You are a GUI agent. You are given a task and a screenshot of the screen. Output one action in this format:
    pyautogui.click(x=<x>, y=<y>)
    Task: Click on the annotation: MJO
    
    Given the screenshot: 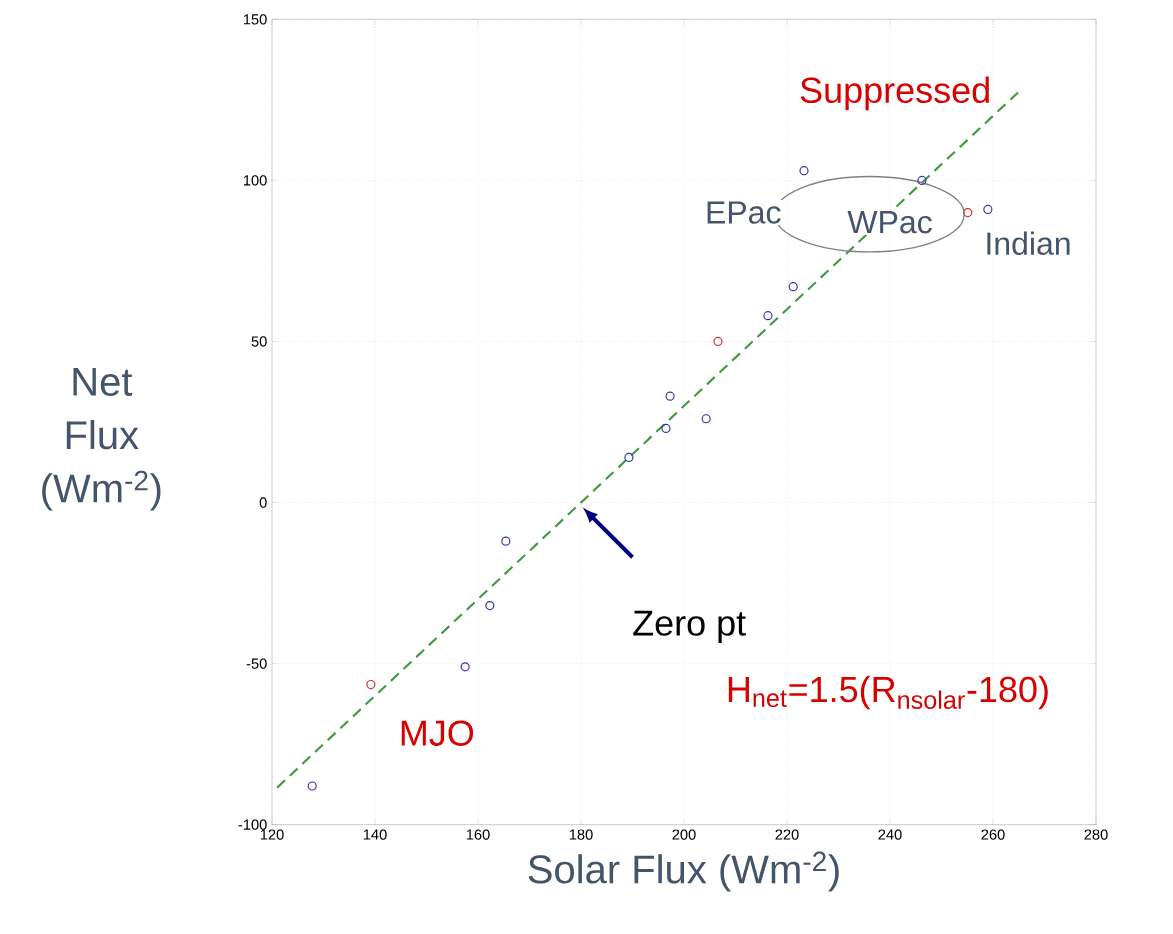 What is the action you would take?
    pyautogui.click(x=437, y=733)
    